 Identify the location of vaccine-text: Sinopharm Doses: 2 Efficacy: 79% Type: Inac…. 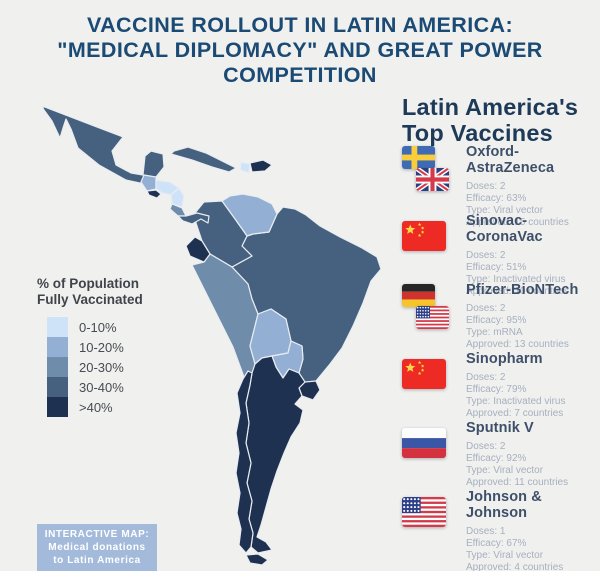
(532, 385).